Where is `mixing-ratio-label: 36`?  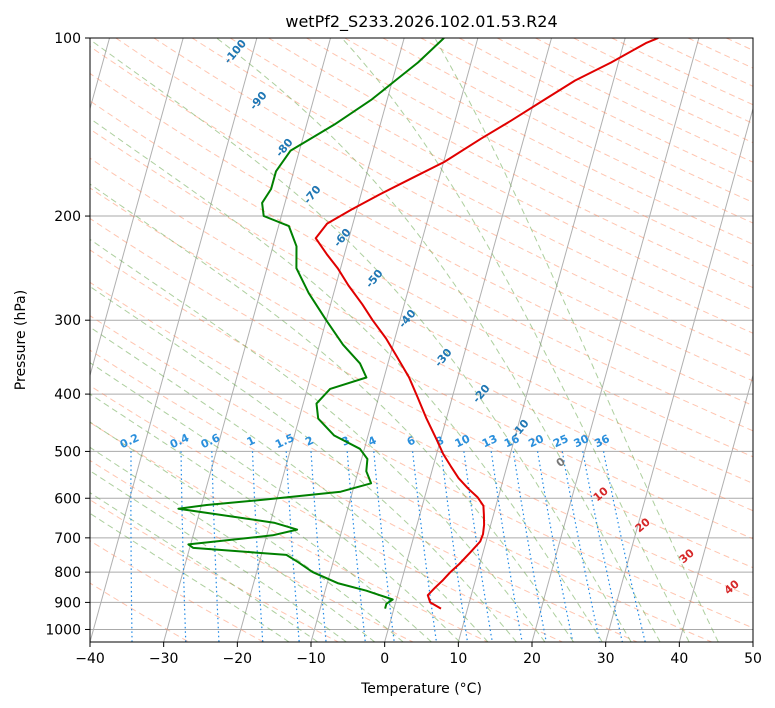
mixing-ratio-label: 36 is located at coordinates (602, 441).